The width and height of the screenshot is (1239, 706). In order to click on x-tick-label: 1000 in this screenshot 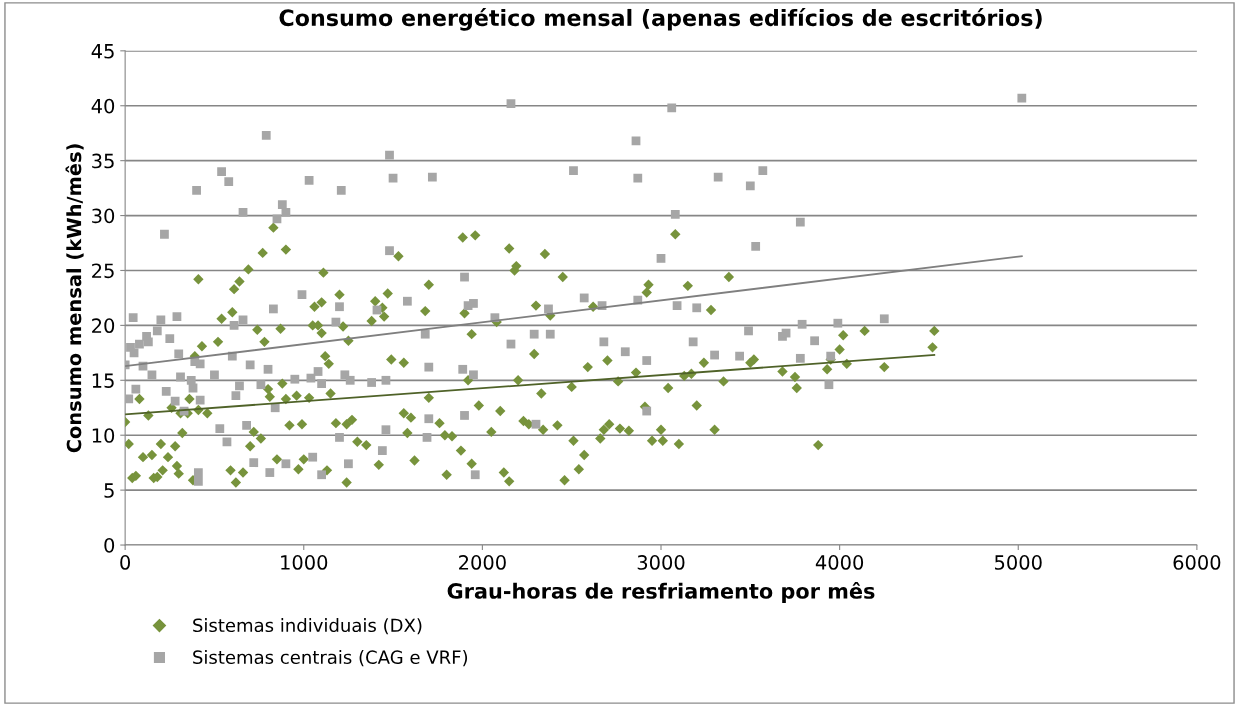, I will do `click(304, 562)`.